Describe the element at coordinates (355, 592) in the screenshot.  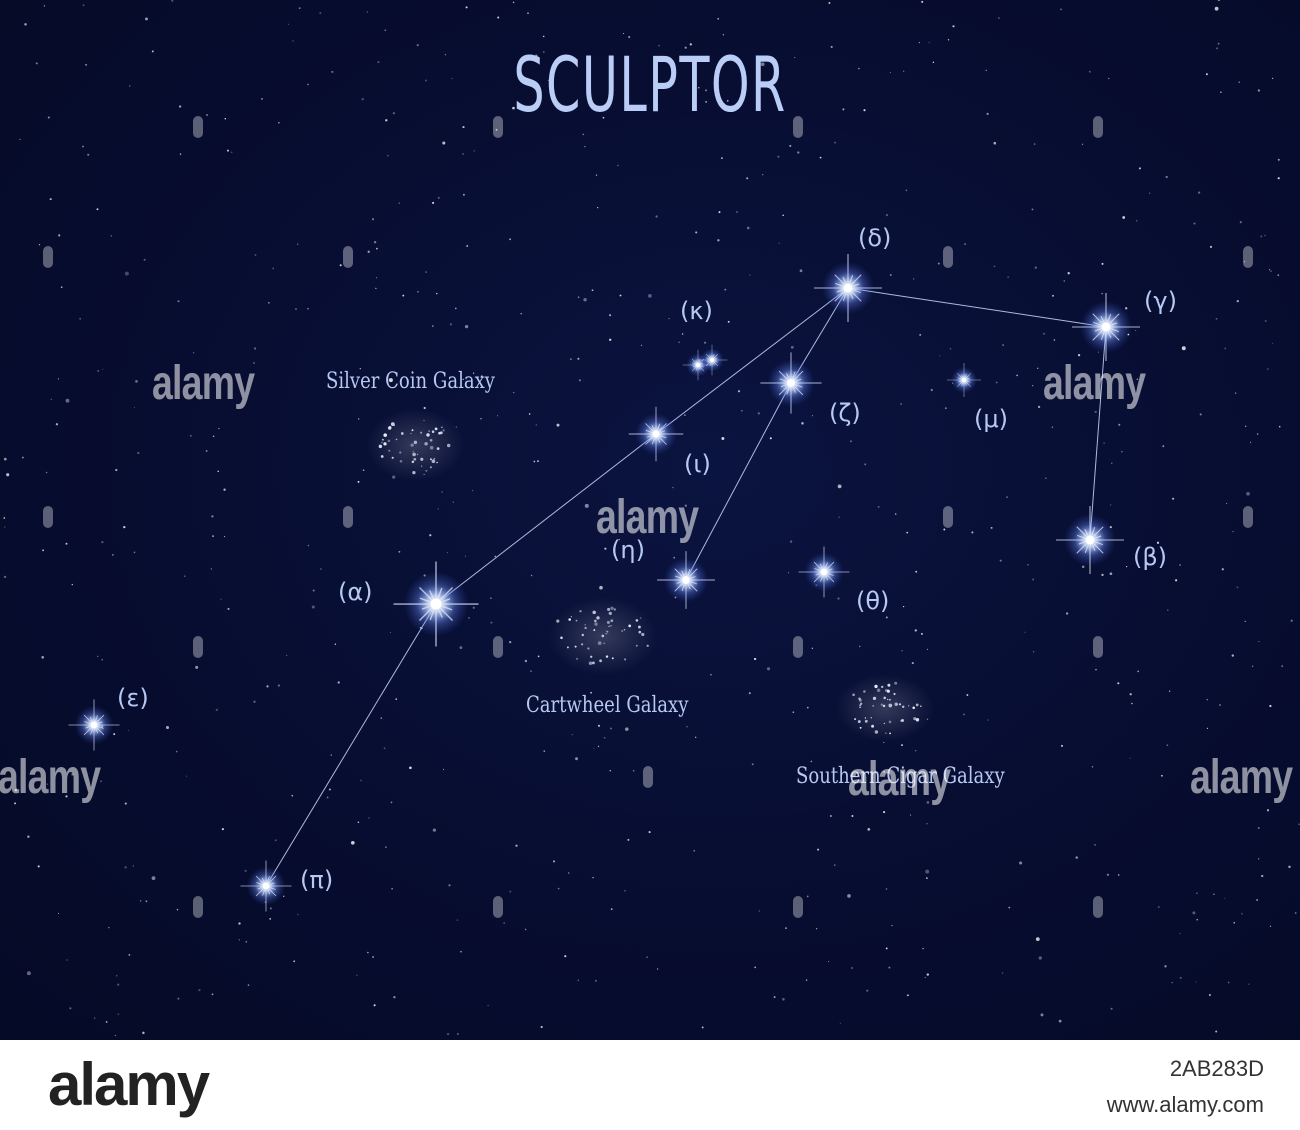
I see `star-label-alpha: (α)` at that location.